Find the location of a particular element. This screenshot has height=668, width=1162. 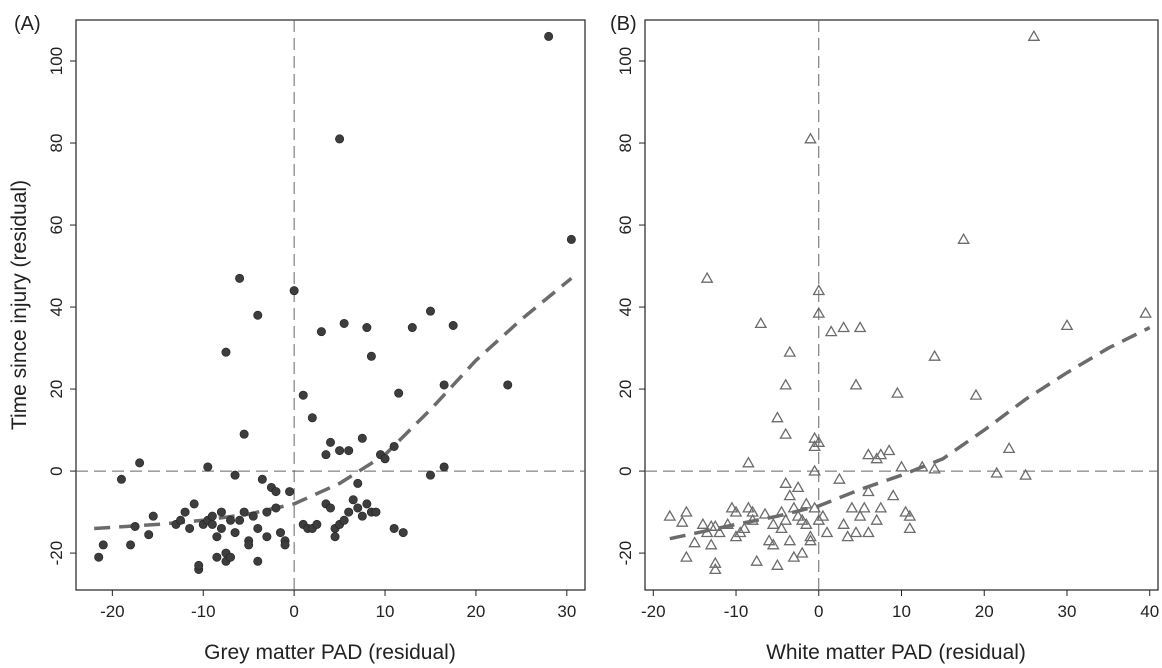

y-tick-label: 40 is located at coordinates (625, 307).